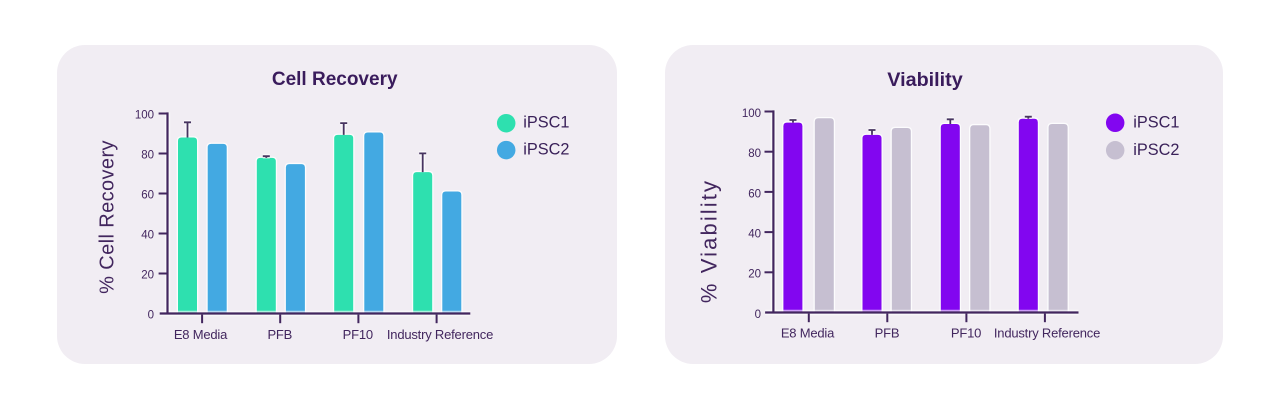  I want to click on svg-text: % Viability, so click(709, 241).